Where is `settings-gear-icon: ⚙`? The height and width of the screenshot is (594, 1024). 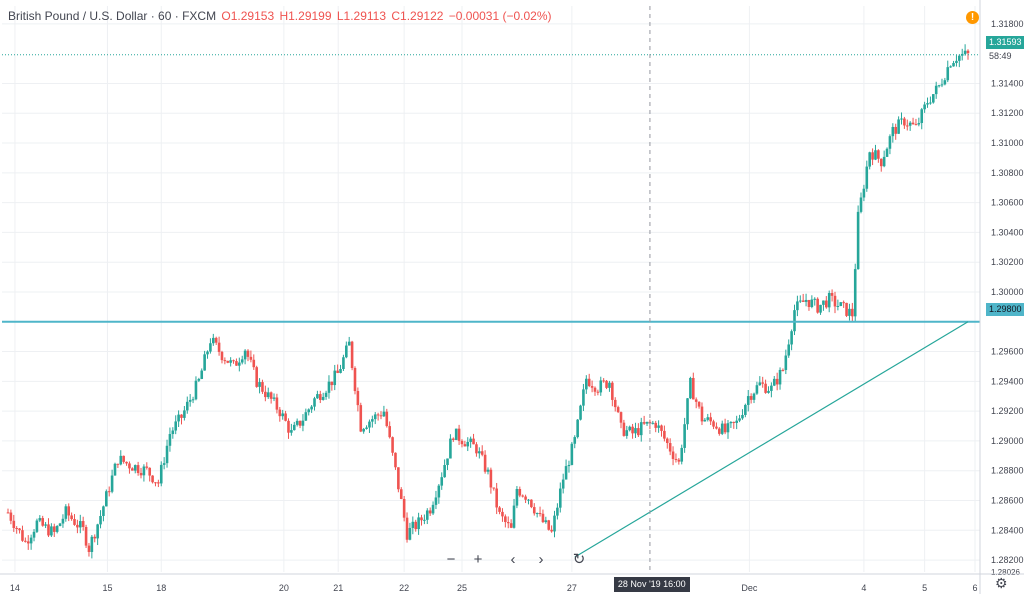 settings-gear-icon: ⚙ is located at coordinates (1001, 583).